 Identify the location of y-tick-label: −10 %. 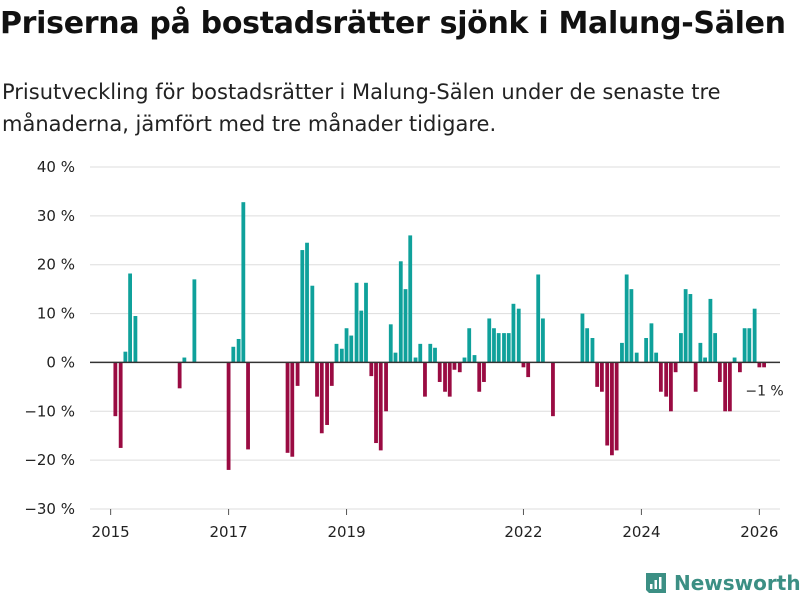
(49, 411).